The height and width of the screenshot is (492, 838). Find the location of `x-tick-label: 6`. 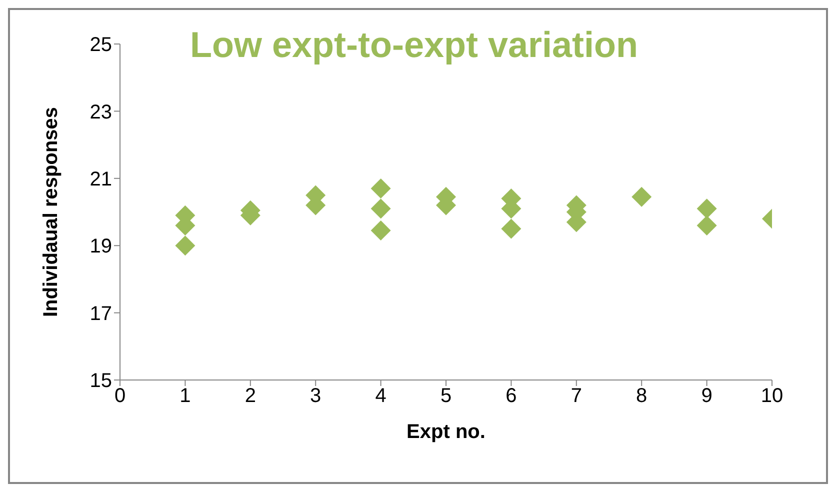

x-tick-label: 6 is located at coordinates (511, 396).